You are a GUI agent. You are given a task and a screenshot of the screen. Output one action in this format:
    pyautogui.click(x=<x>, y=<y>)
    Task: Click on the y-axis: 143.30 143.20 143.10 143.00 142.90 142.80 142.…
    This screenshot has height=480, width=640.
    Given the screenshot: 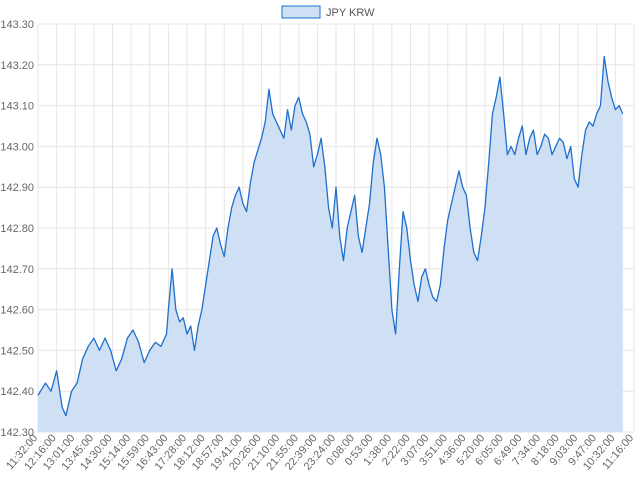 What is the action you would take?
    pyautogui.click(x=17, y=229)
    